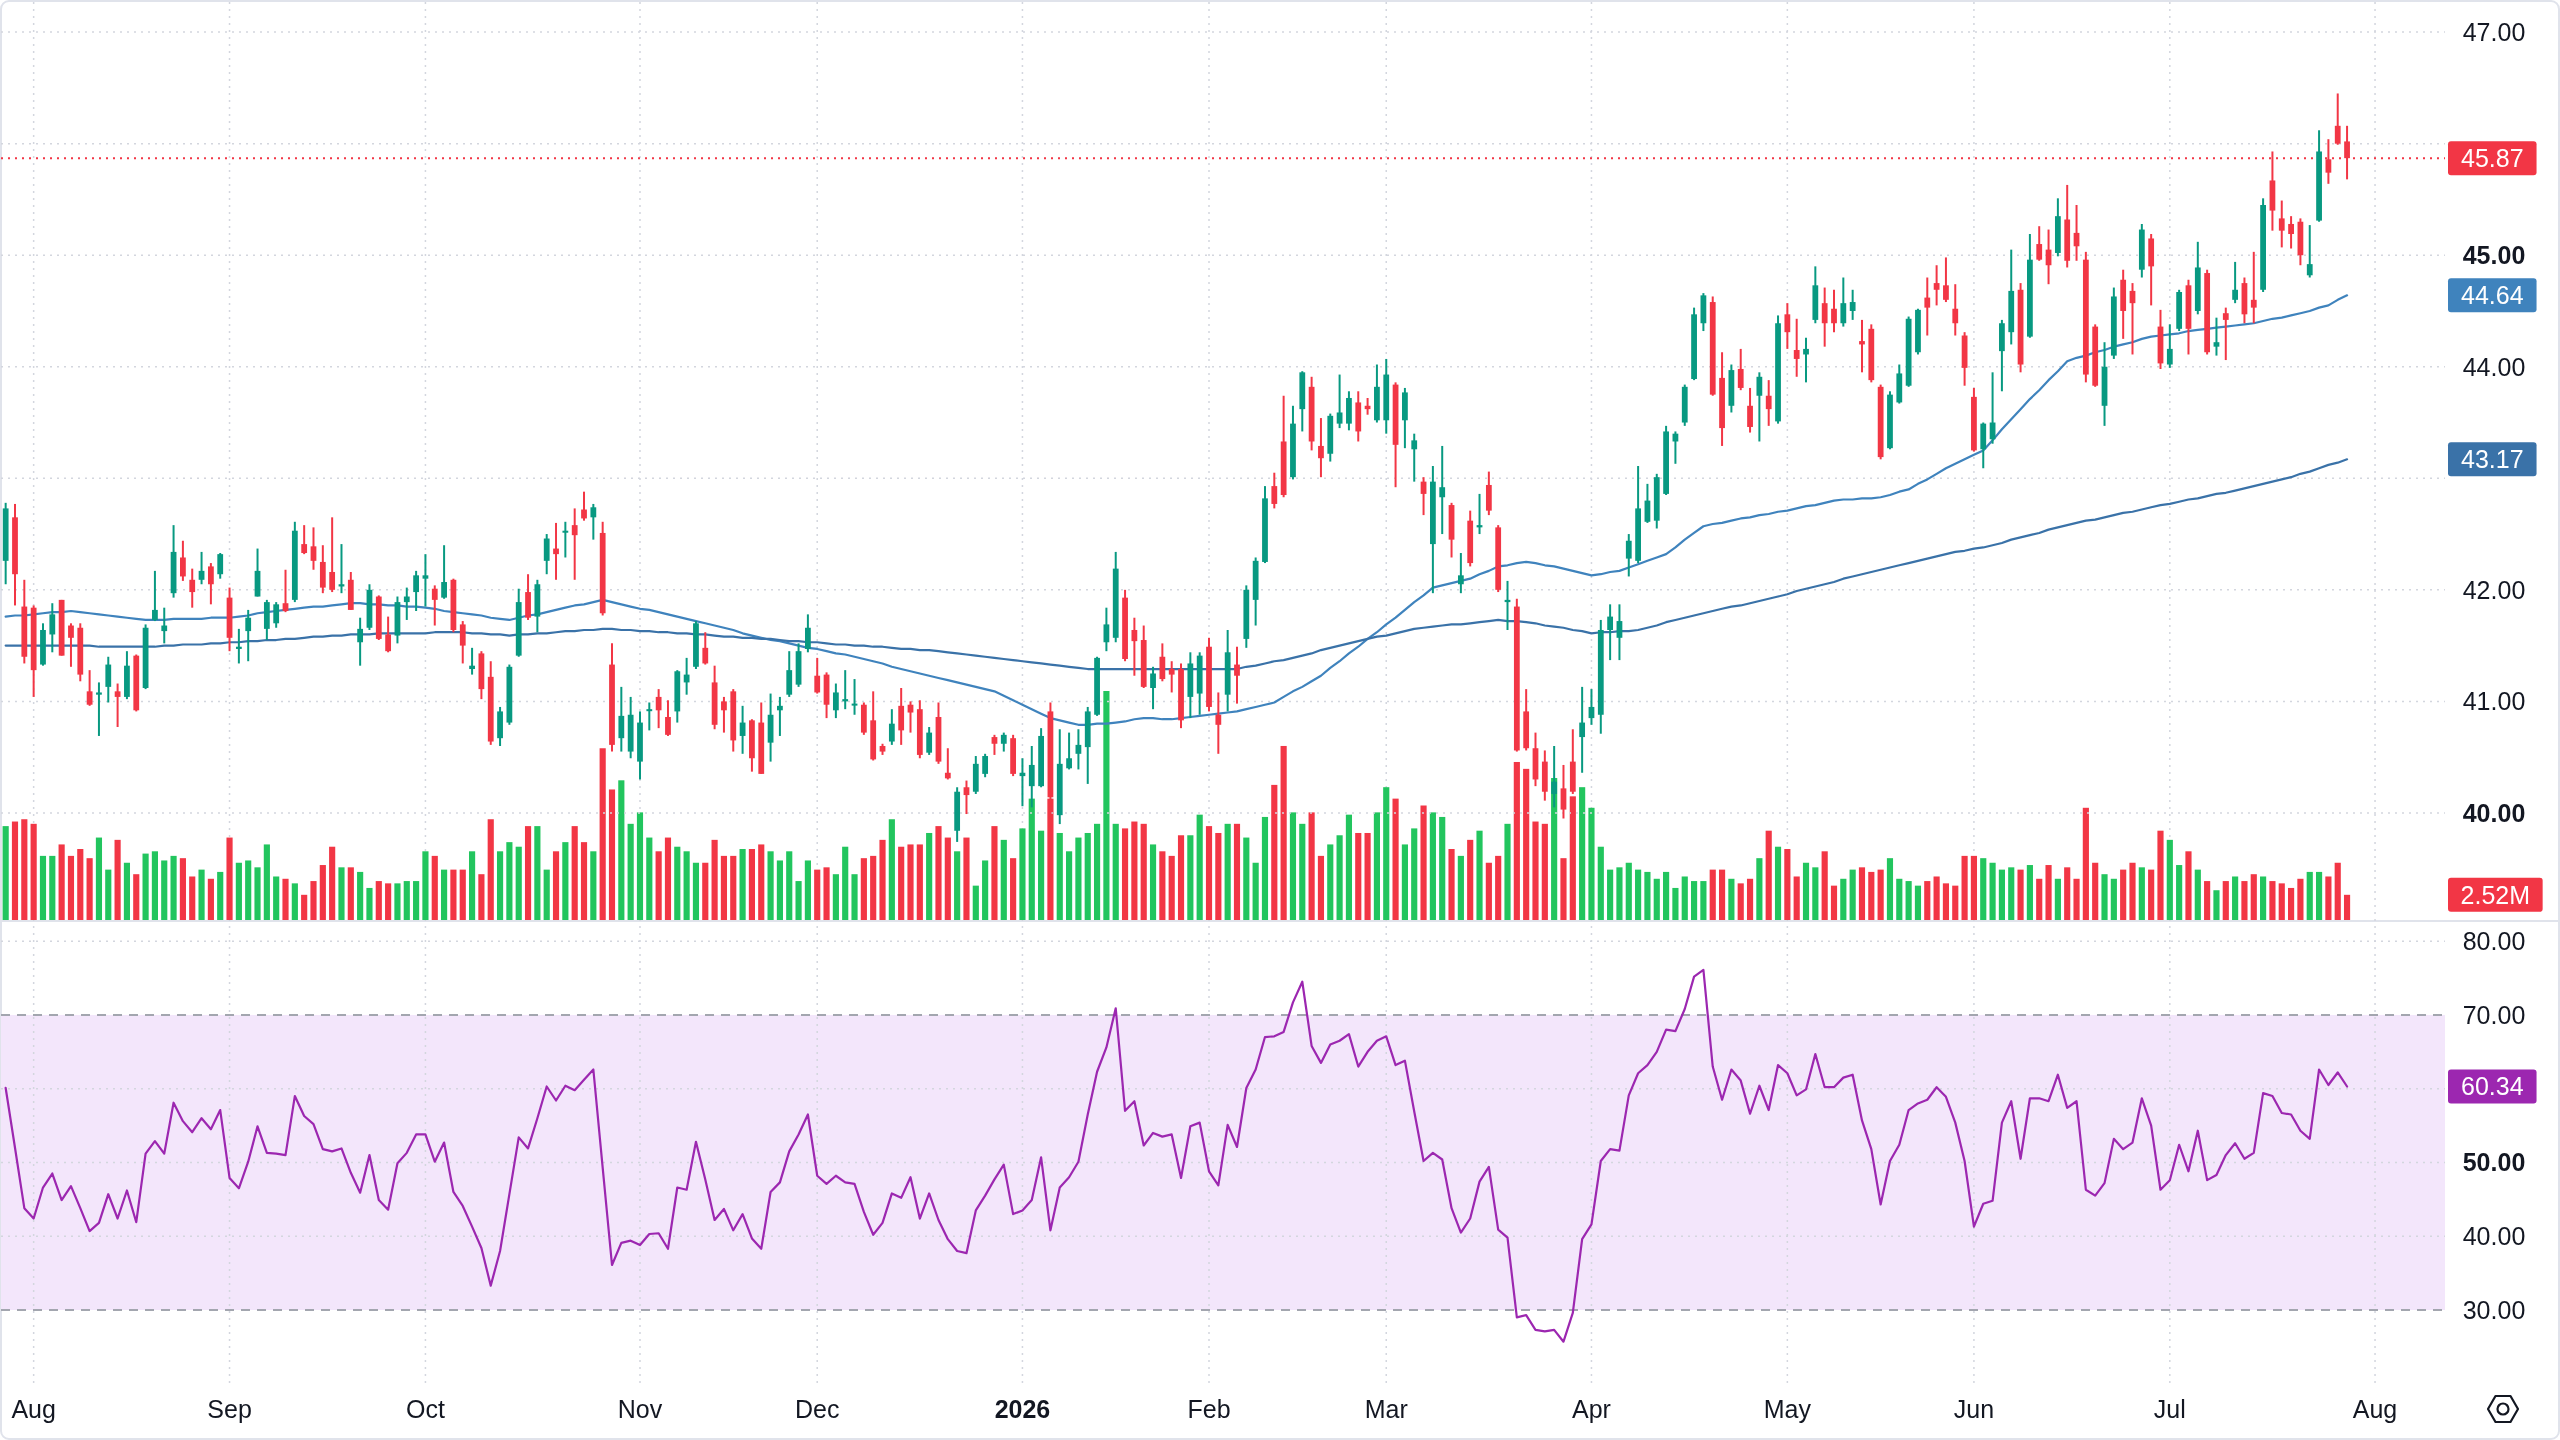 The image size is (2560, 1440). What do you see at coordinates (1974, 1409) in the screenshot?
I see `x-tick-label: Jun` at bounding box center [1974, 1409].